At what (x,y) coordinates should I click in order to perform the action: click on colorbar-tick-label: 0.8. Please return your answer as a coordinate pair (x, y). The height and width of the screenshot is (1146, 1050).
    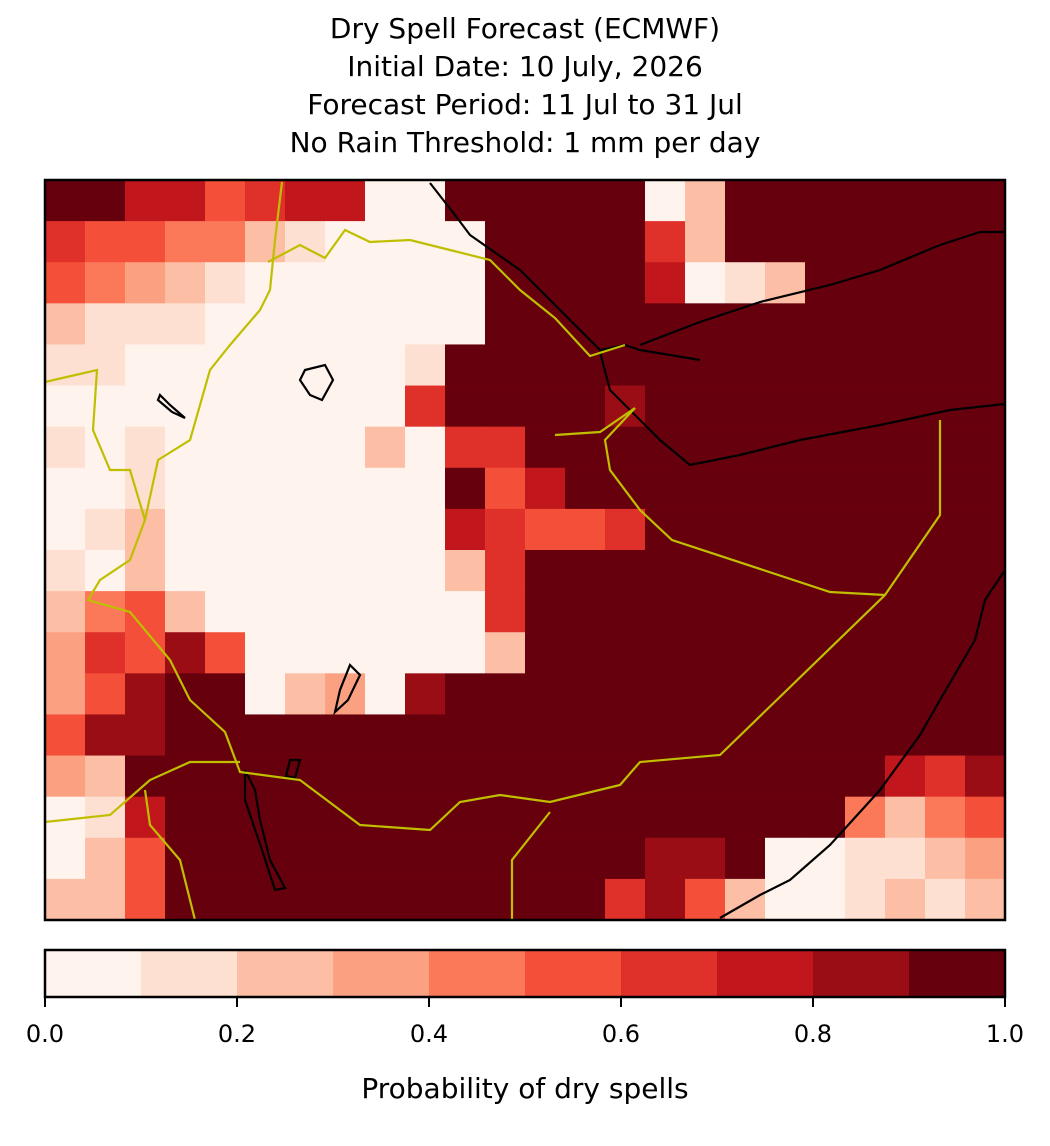
    Looking at the image, I should click on (813, 1034).